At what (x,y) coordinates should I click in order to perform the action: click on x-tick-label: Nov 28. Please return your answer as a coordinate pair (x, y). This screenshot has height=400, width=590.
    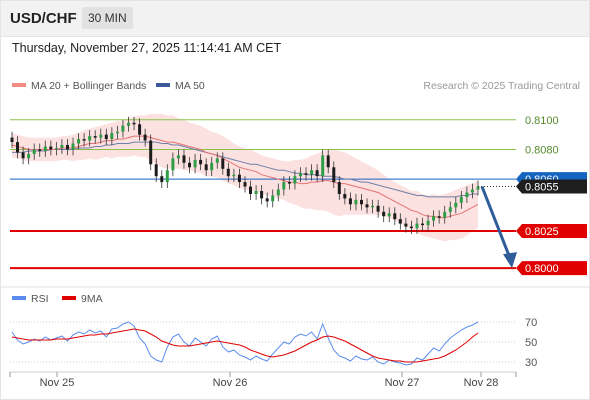
    Looking at the image, I should click on (481, 383).